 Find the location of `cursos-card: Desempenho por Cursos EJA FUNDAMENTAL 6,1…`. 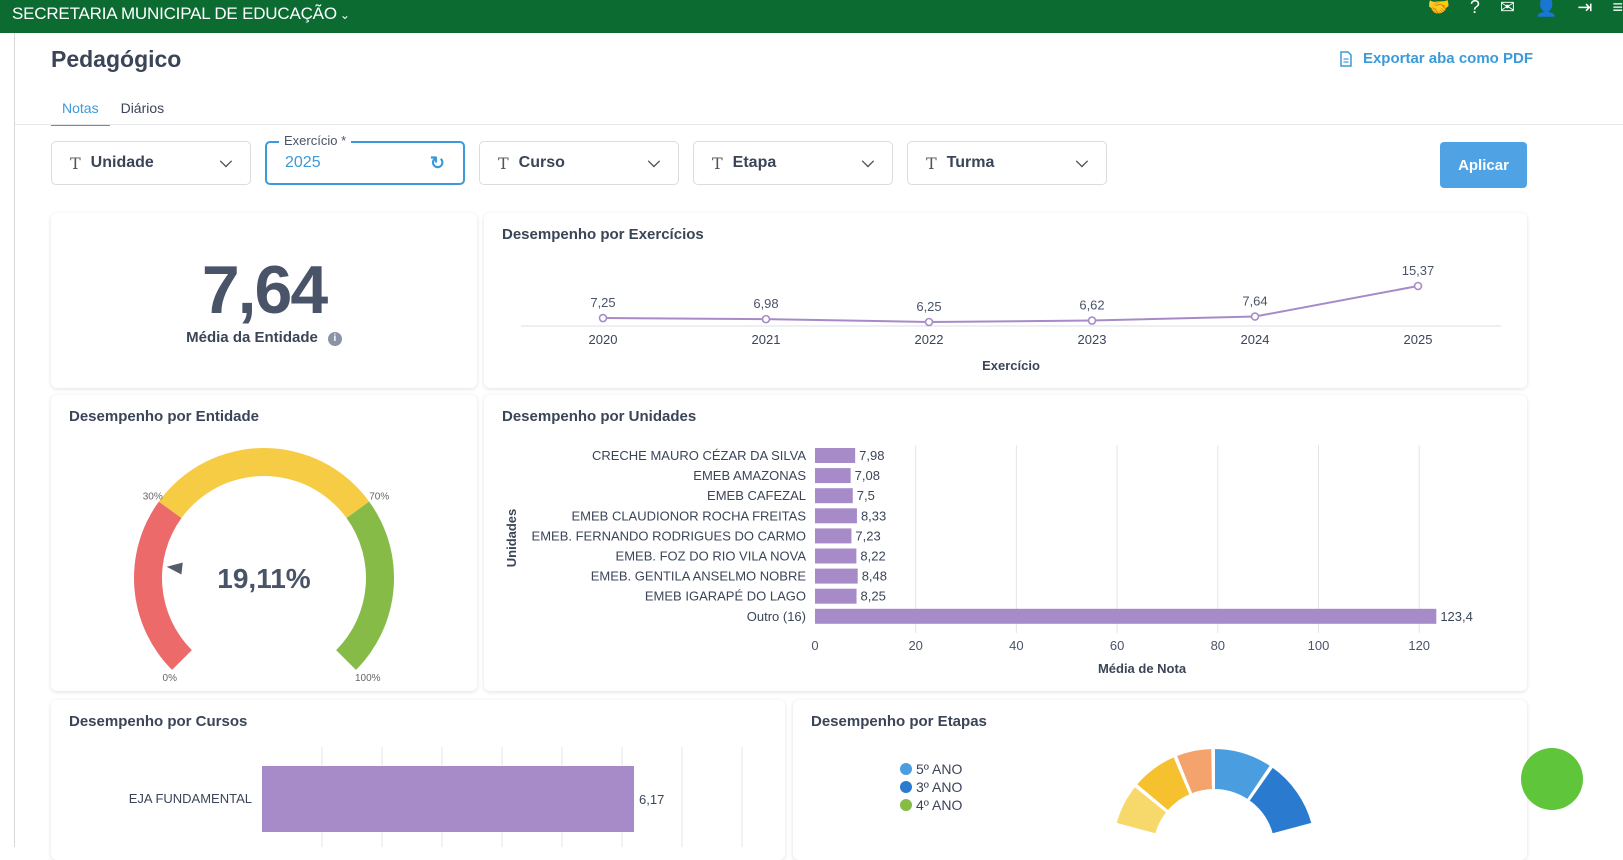

cursos-card: Desempenho por Cursos EJA FUNDAMENTAL 6,1… is located at coordinates (418, 780).